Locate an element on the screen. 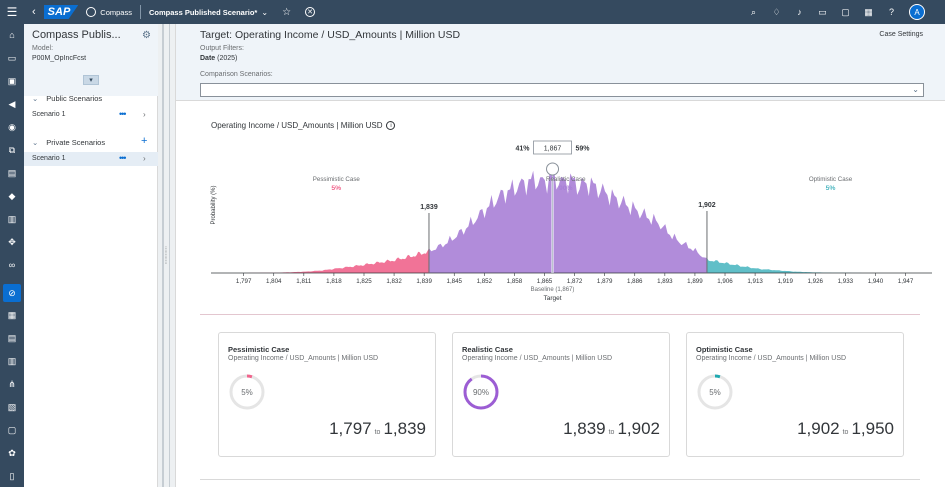 The image size is (945, 487). lock-icon: ▢ is located at coordinates (12, 429).